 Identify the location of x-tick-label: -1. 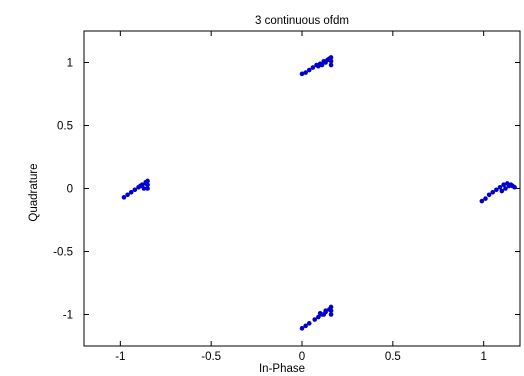
(120, 357).